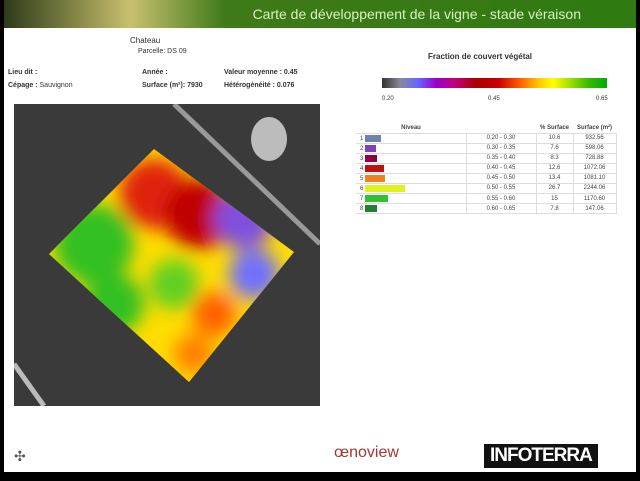  What do you see at coordinates (501, 168) in the screenshot?
I see `range-cell: 0.40 - 0.45` at bounding box center [501, 168].